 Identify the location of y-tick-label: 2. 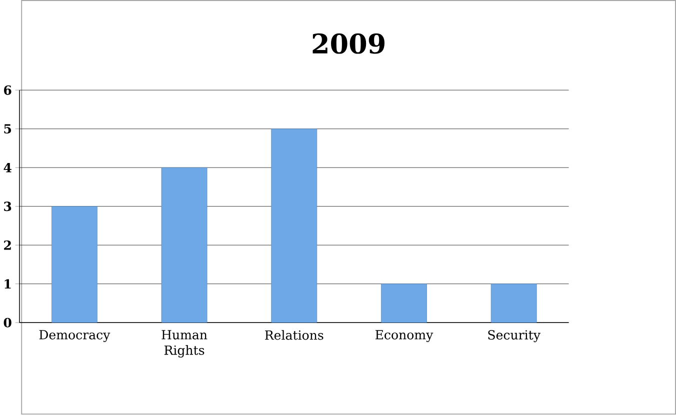
(7, 245).